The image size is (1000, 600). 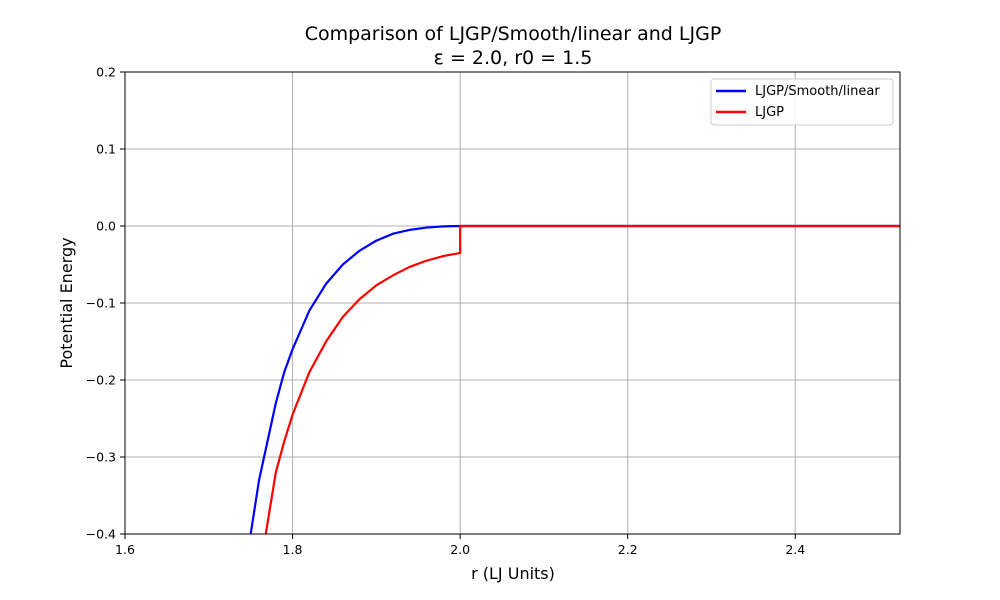 I want to click on y-tick-label: 0.2, so click(x=106, y=72).